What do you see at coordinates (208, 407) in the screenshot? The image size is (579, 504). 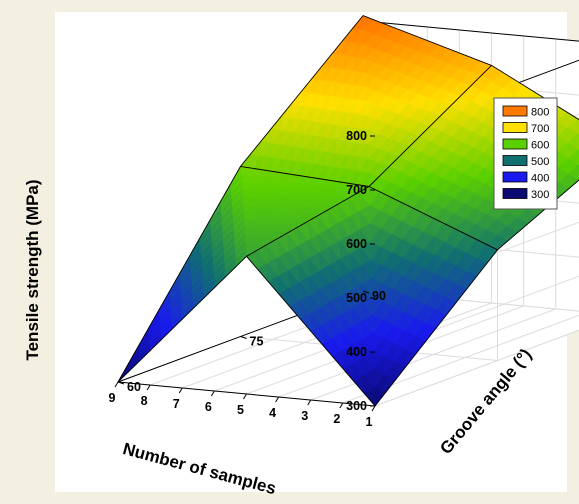 I see `x-tick-label: 6` at bounding box center [208, 407].